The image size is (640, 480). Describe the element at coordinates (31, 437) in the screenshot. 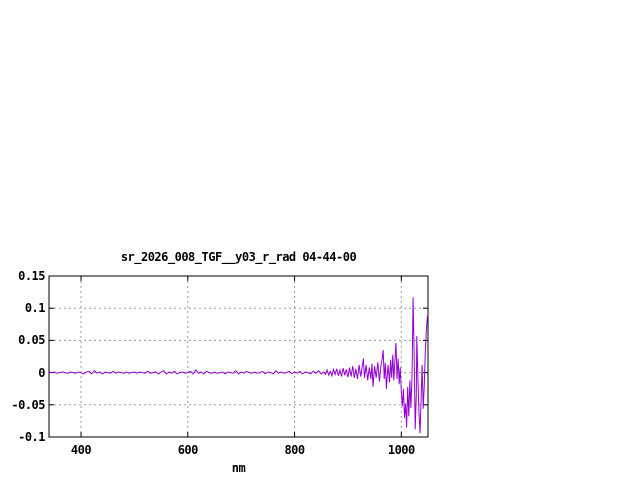

I see `y-tick-label: -0.1` at that location.